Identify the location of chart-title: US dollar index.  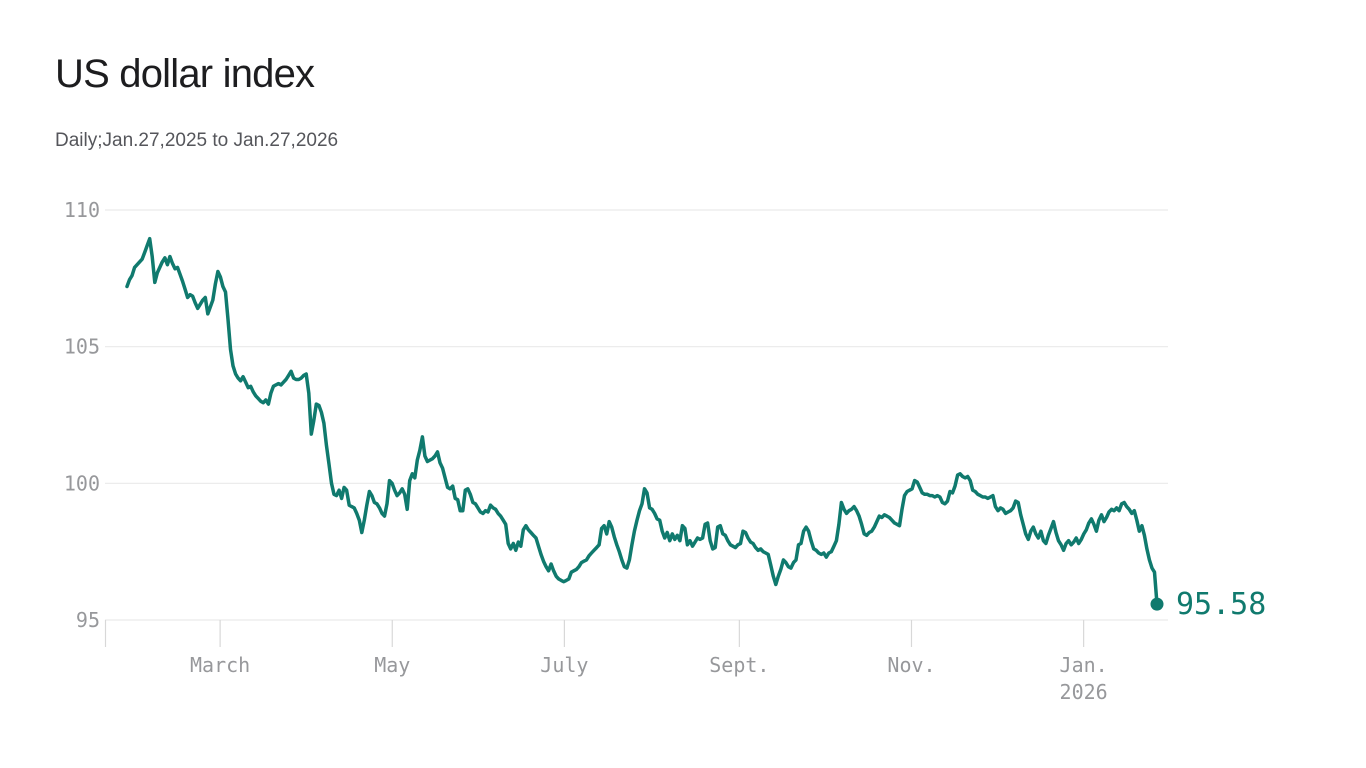
(185, 74).